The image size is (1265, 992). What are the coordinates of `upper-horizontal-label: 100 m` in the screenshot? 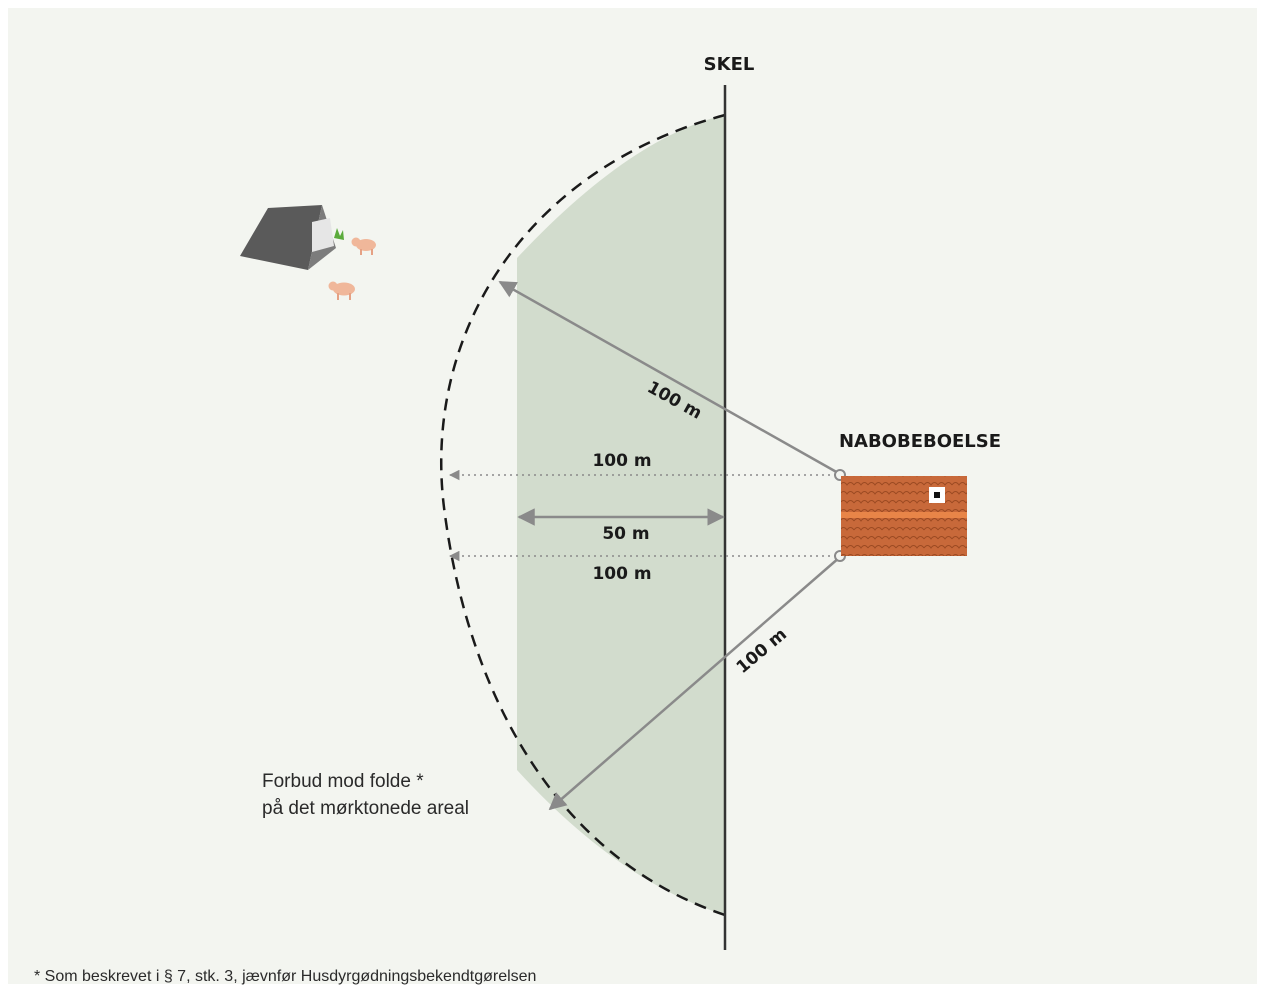 It's located at (621, 461).